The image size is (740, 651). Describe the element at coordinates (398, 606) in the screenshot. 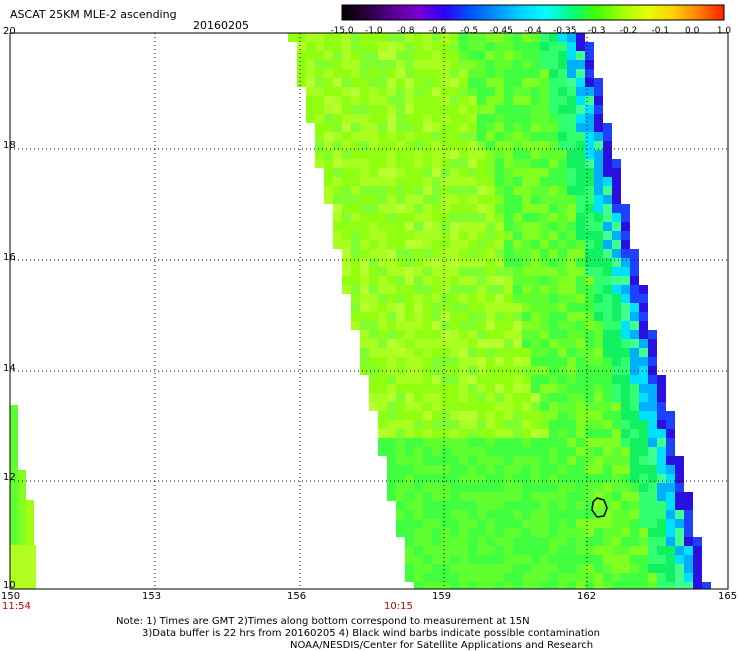

I see `time-label-1015: 10:15` at that location.